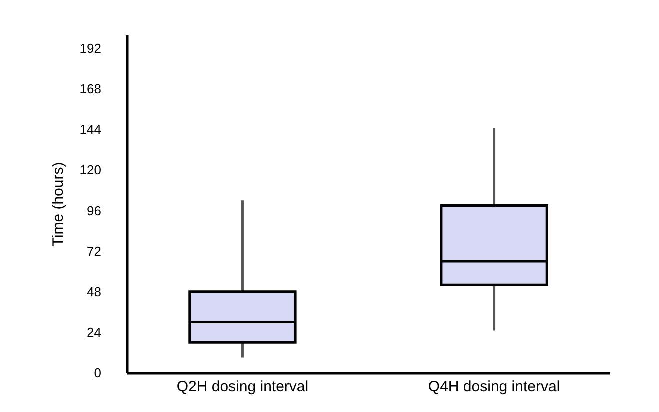  What do you see at coordinates (58, 204) in the screenshot?
I see `y-axis-title: Time (hours)` at bounding box center [58, 204].